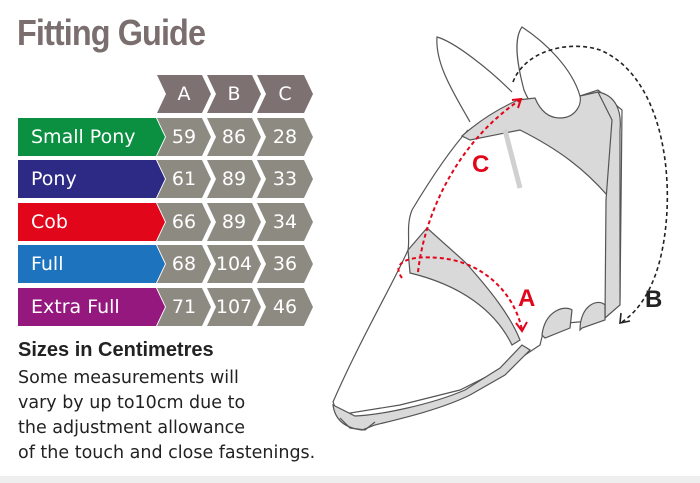 This screenshot has height=483, width=700. What do you see at coordinates (91, 137) in the screenshot?
I see `size-label: Small Pony` at bounding box center [91, 137].